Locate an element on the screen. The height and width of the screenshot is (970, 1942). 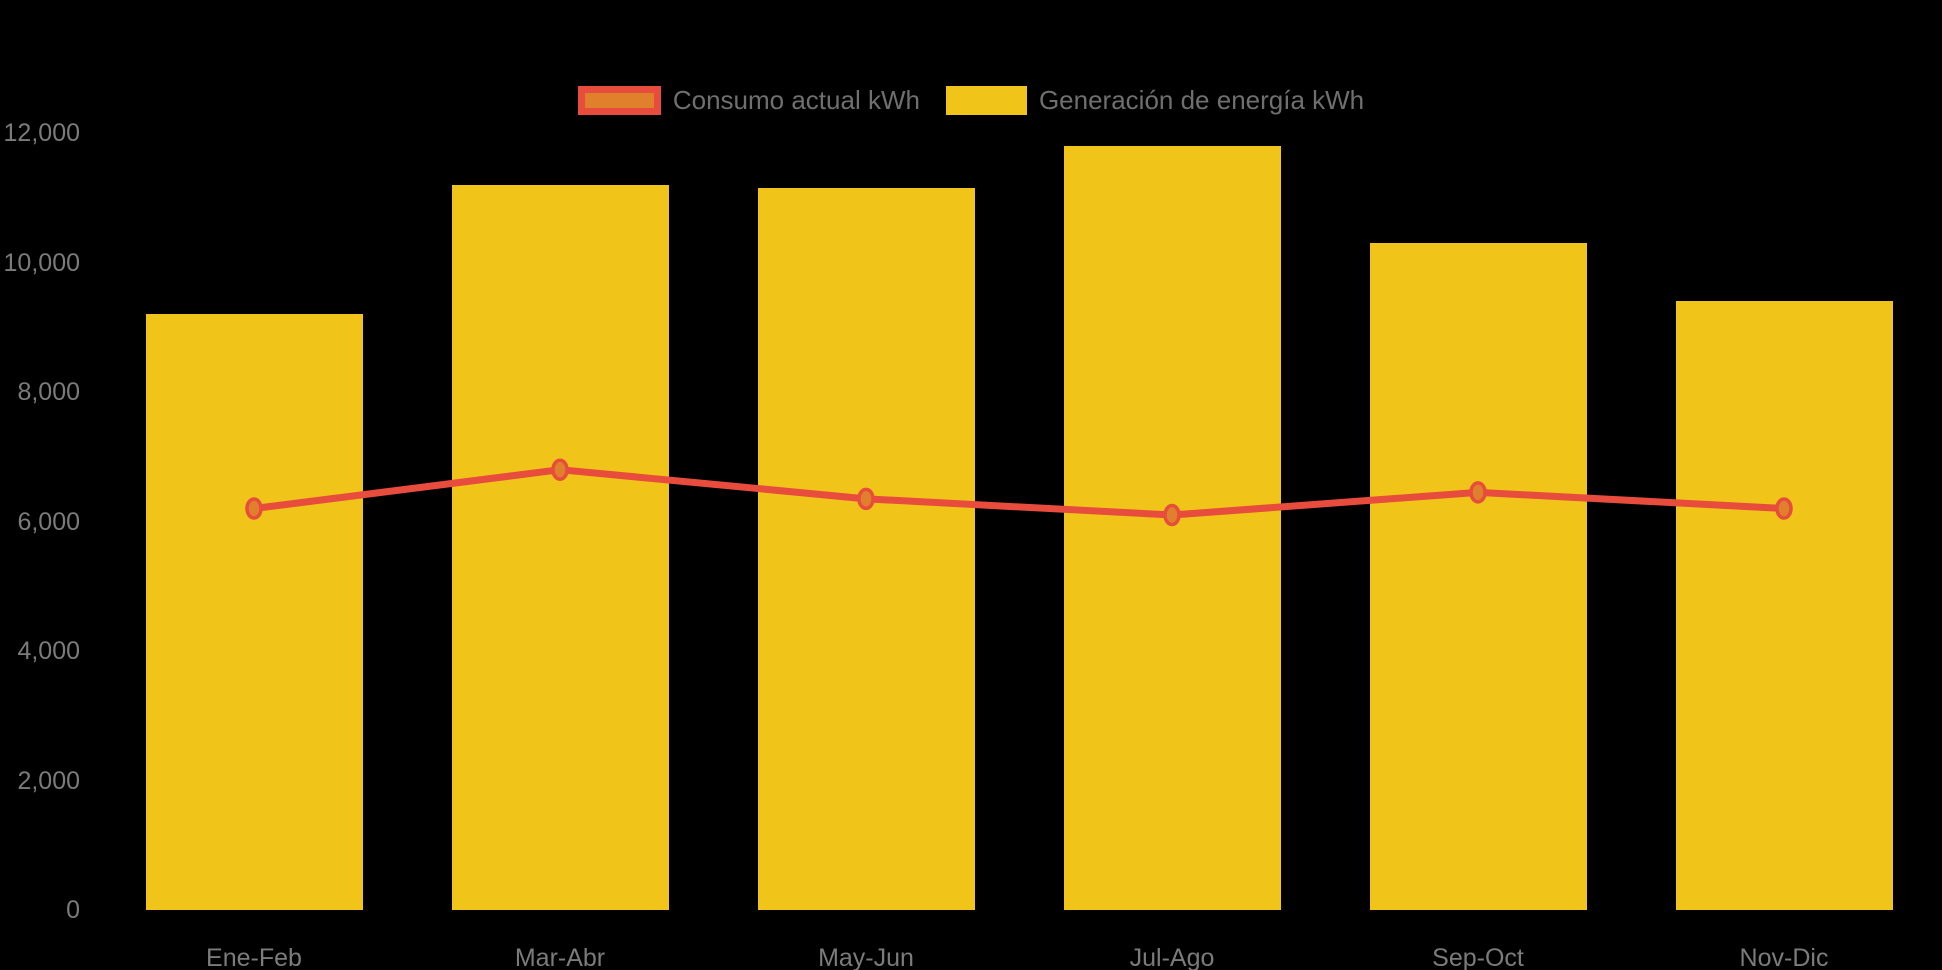
y-axis-tick-label: 12,000 is located at coordinates (41, 133).